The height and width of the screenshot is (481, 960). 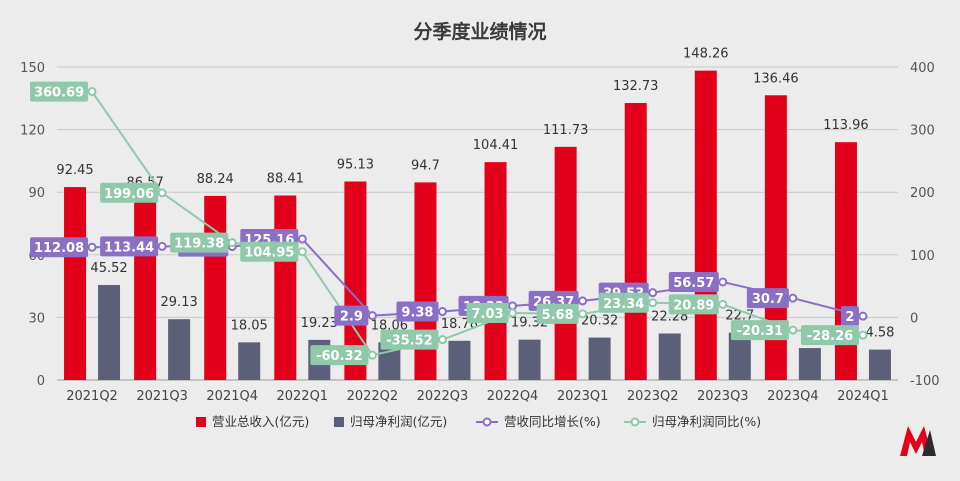 I want to click on m-brand-logo-icon, so click(x=918, y=441).